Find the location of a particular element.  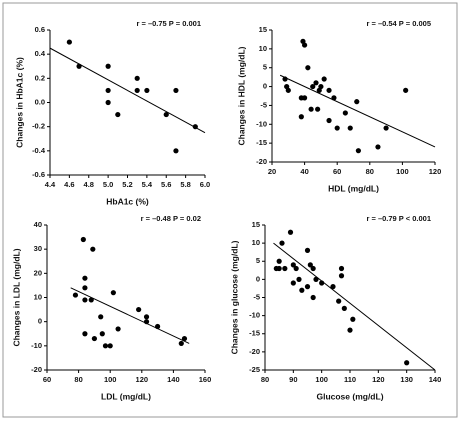

y-tick-label: -0.6 is located at coordinates (38, 174).